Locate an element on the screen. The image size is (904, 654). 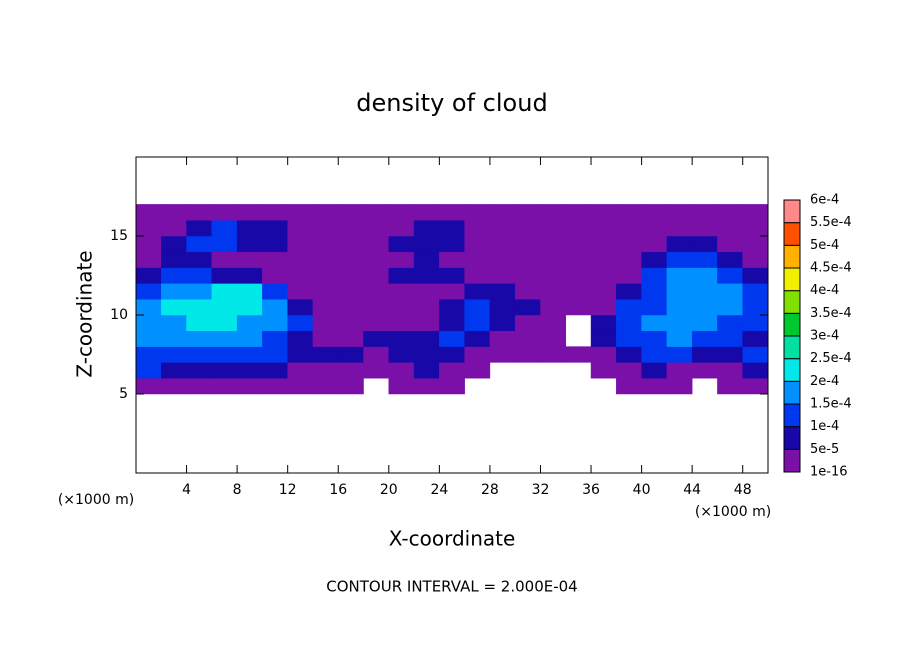
colorbar-label: 1.5e-4 is located at coordinates (831, 404).